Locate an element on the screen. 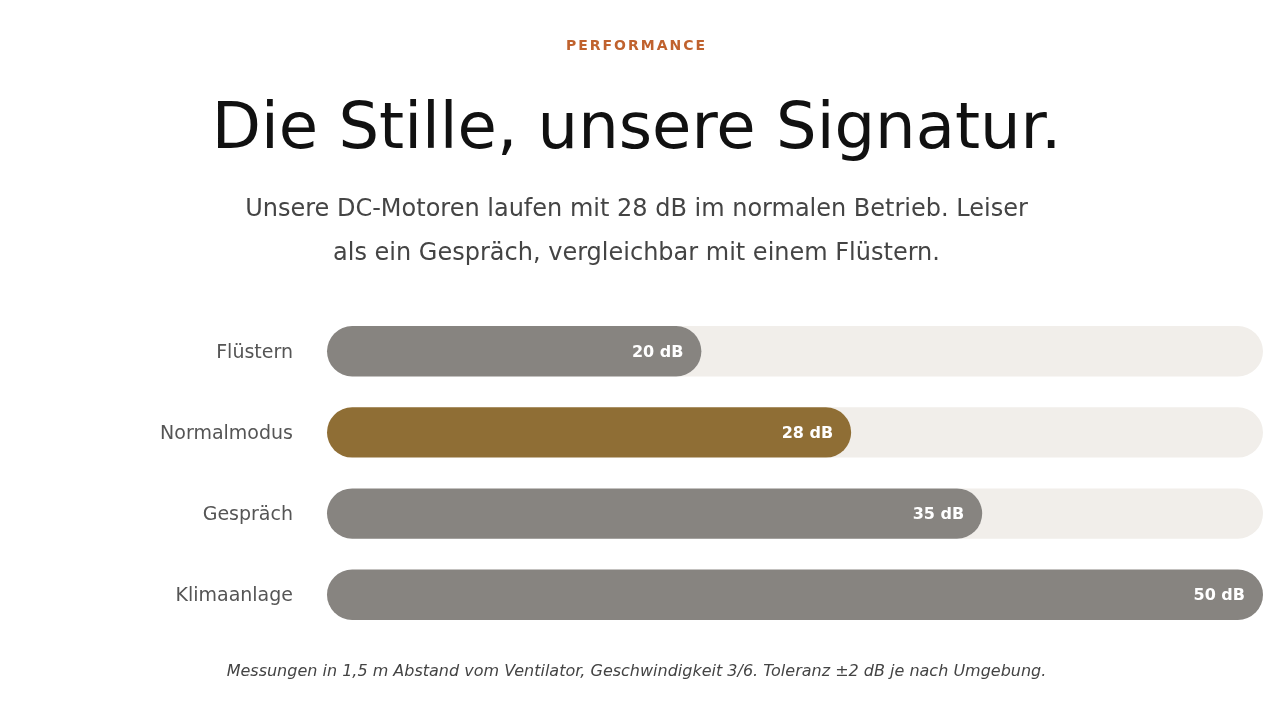 The height and width of the screenshot is (725, 1273). bar is located at coordinates (795, 594).